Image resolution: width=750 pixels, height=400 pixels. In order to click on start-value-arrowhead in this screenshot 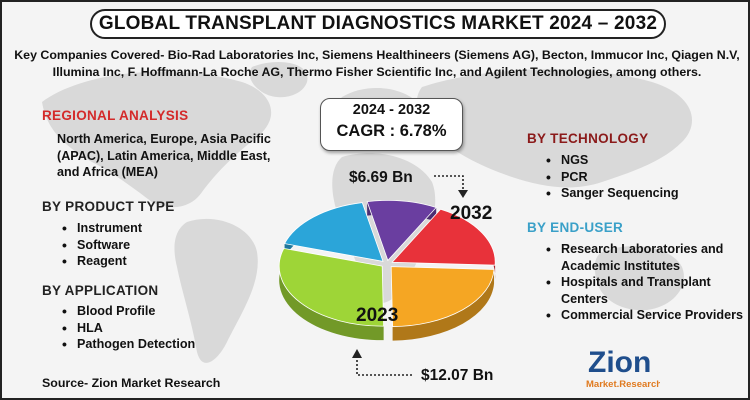, I will do `click(463, 194)`.